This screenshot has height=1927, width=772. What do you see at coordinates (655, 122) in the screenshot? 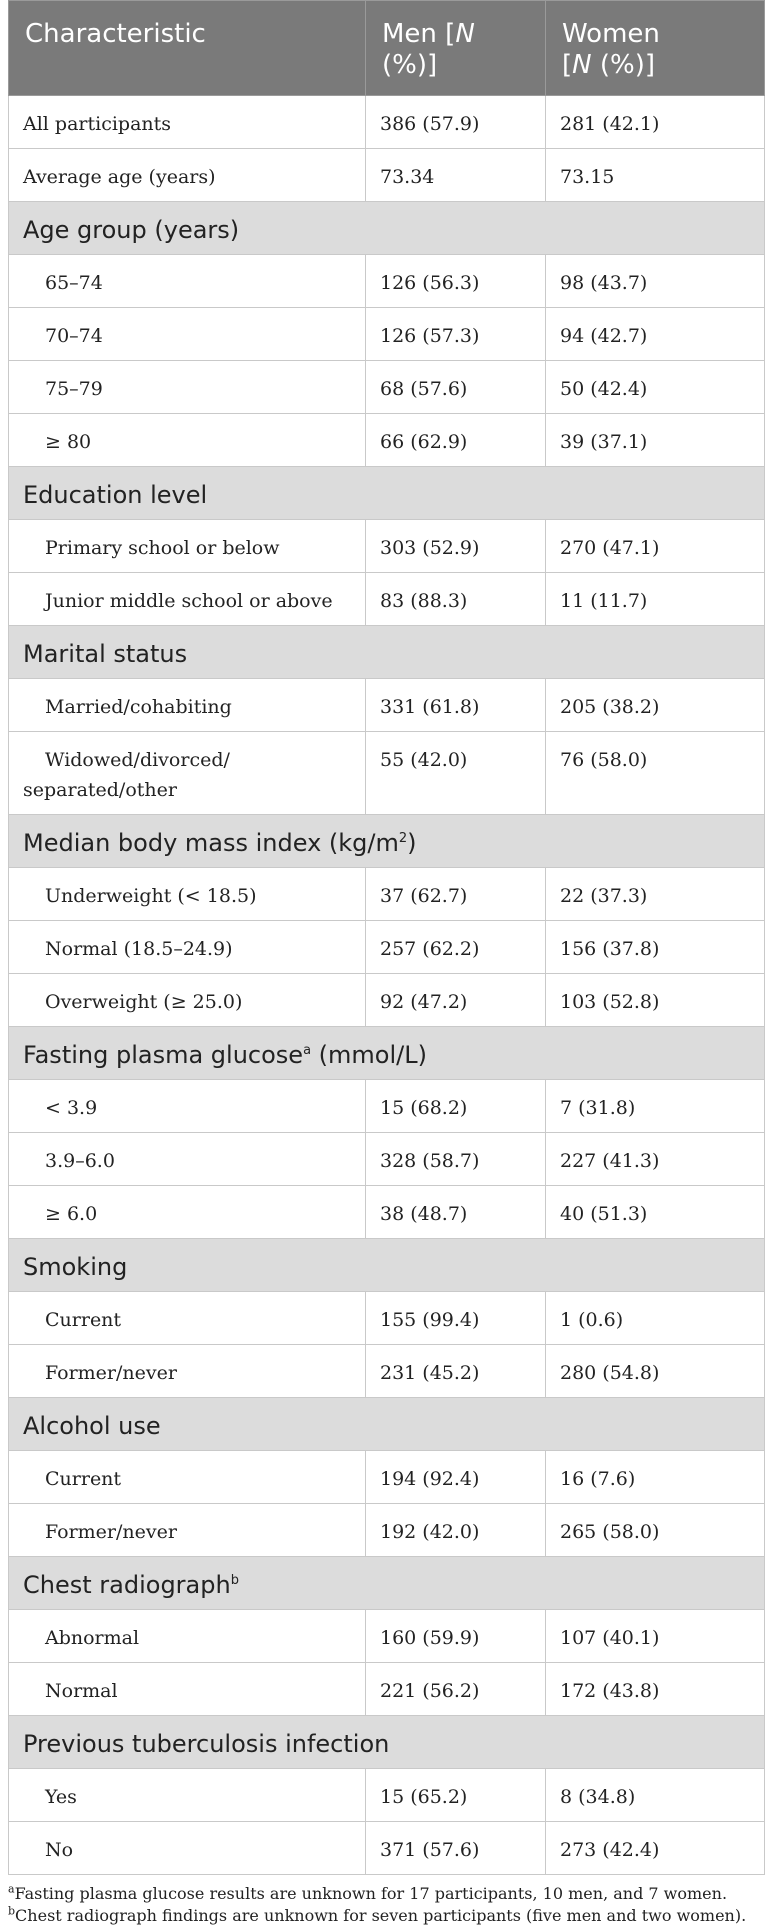
I see `cell-women: 281 (42.1)` at bounding box center [655, 122].